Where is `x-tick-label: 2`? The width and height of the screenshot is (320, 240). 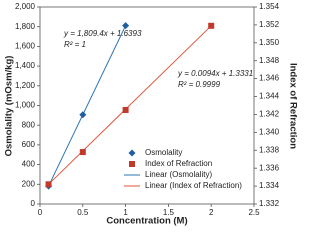
x-tick-label: 2 is located at coordinates (211, 212).